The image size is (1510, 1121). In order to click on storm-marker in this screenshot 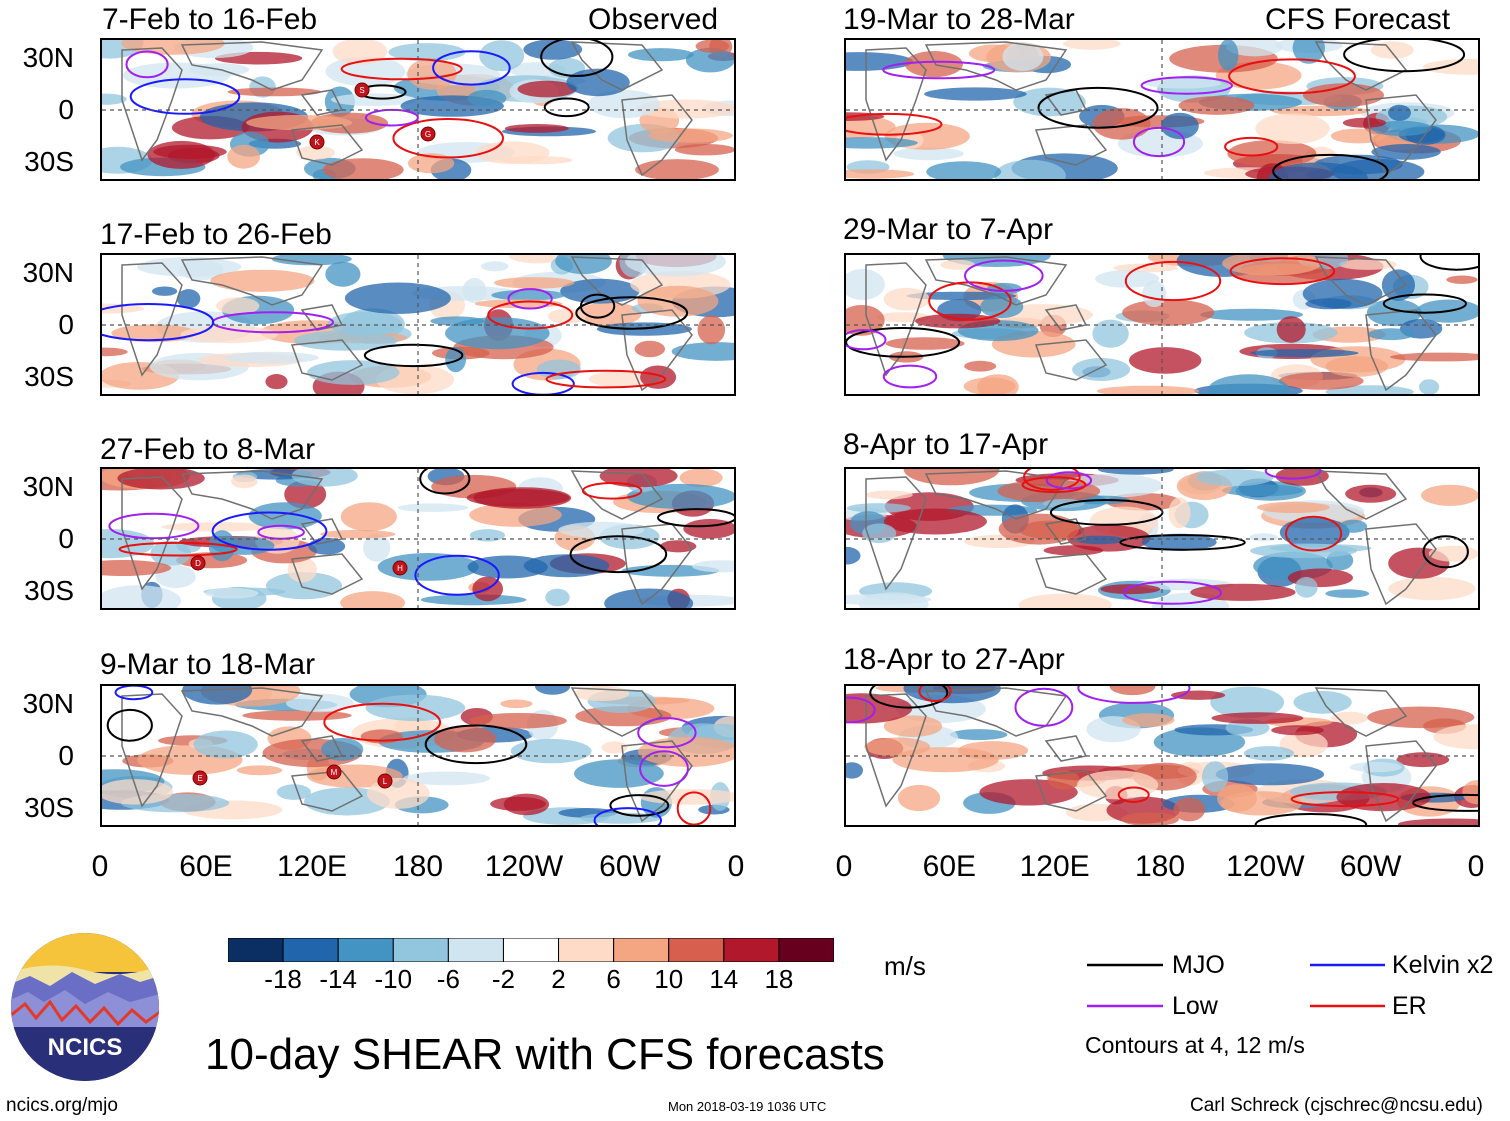, I will do `click(317, 142)`.